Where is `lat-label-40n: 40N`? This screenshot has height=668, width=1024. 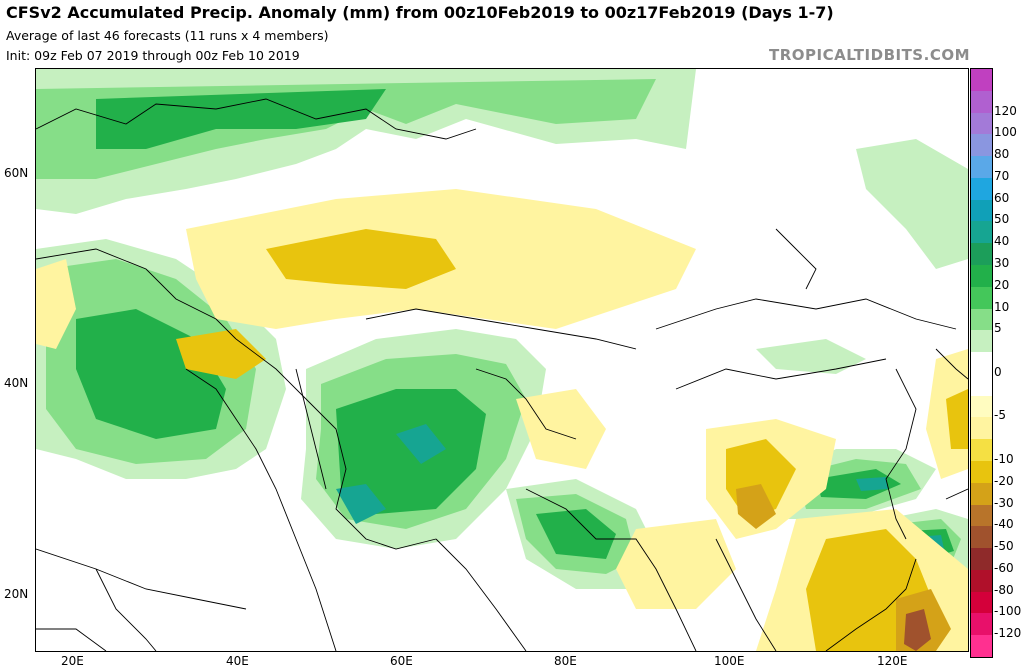 lat-label-40n: 40N is located at coordinates (16, 383).